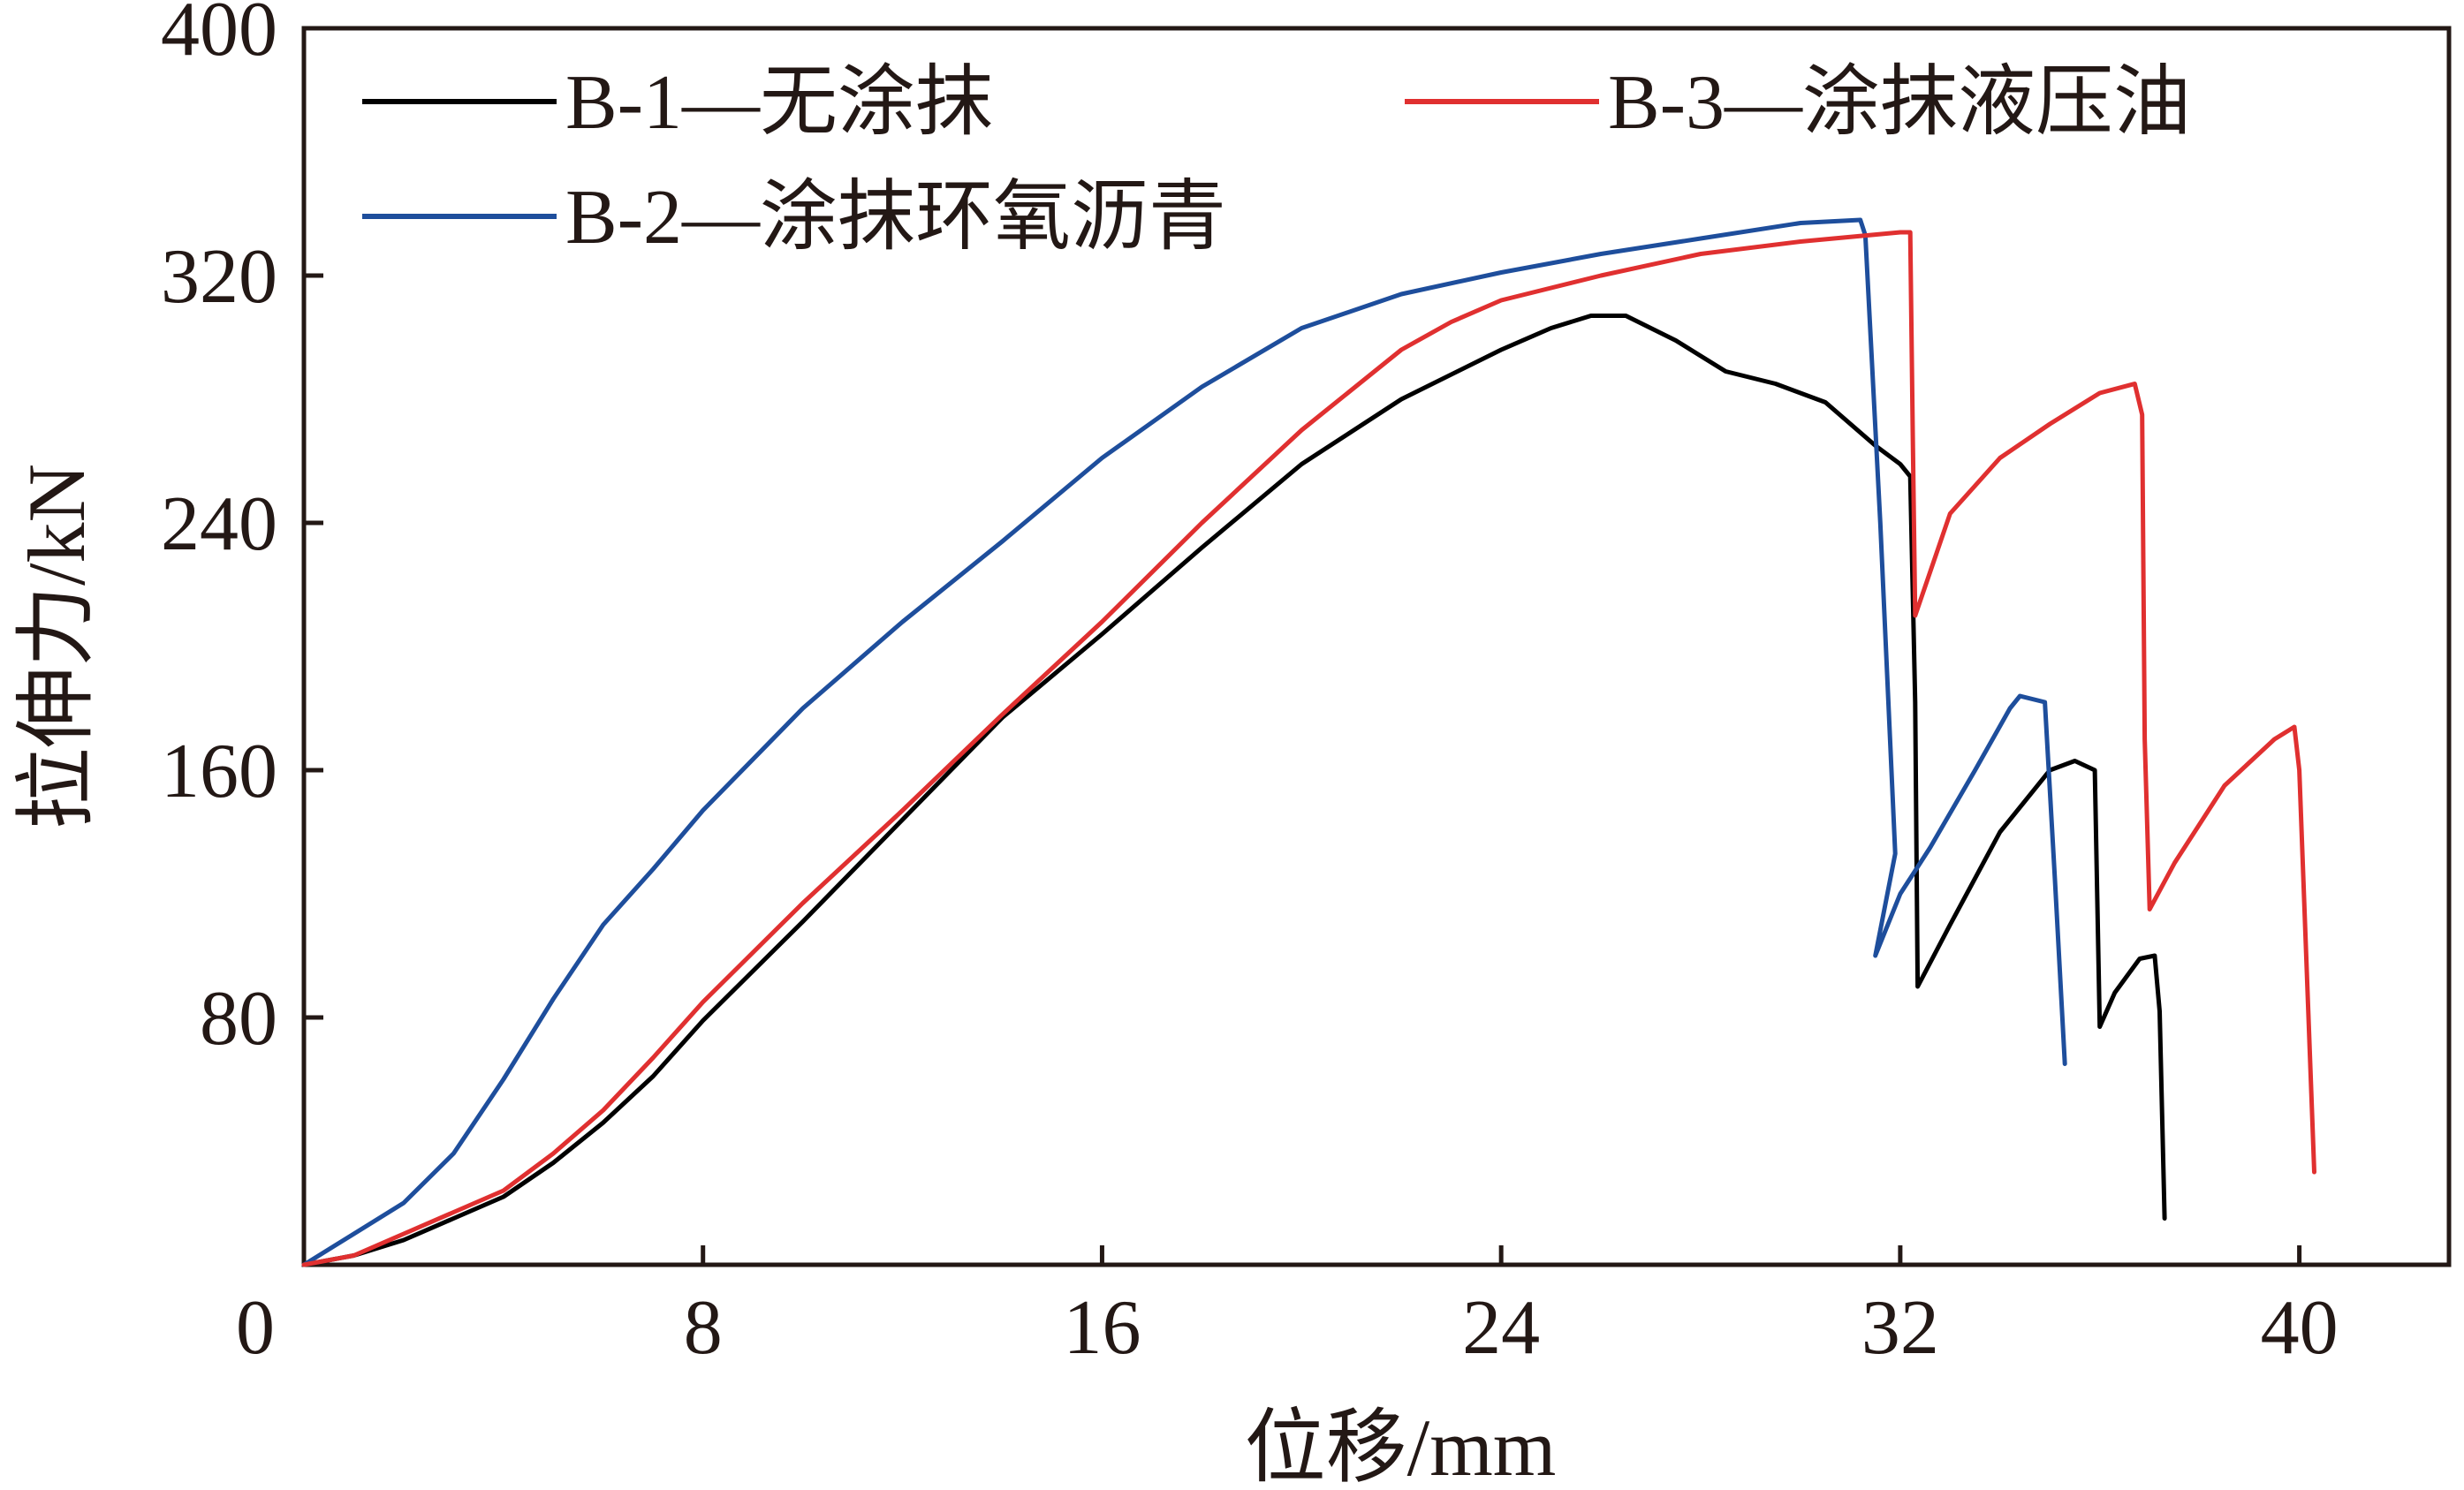  What do you see at coordinates (1401, 1446) in the screenshot?
I see `x-axis-label: 位移/mm` at bounding box center [1401, 1446].